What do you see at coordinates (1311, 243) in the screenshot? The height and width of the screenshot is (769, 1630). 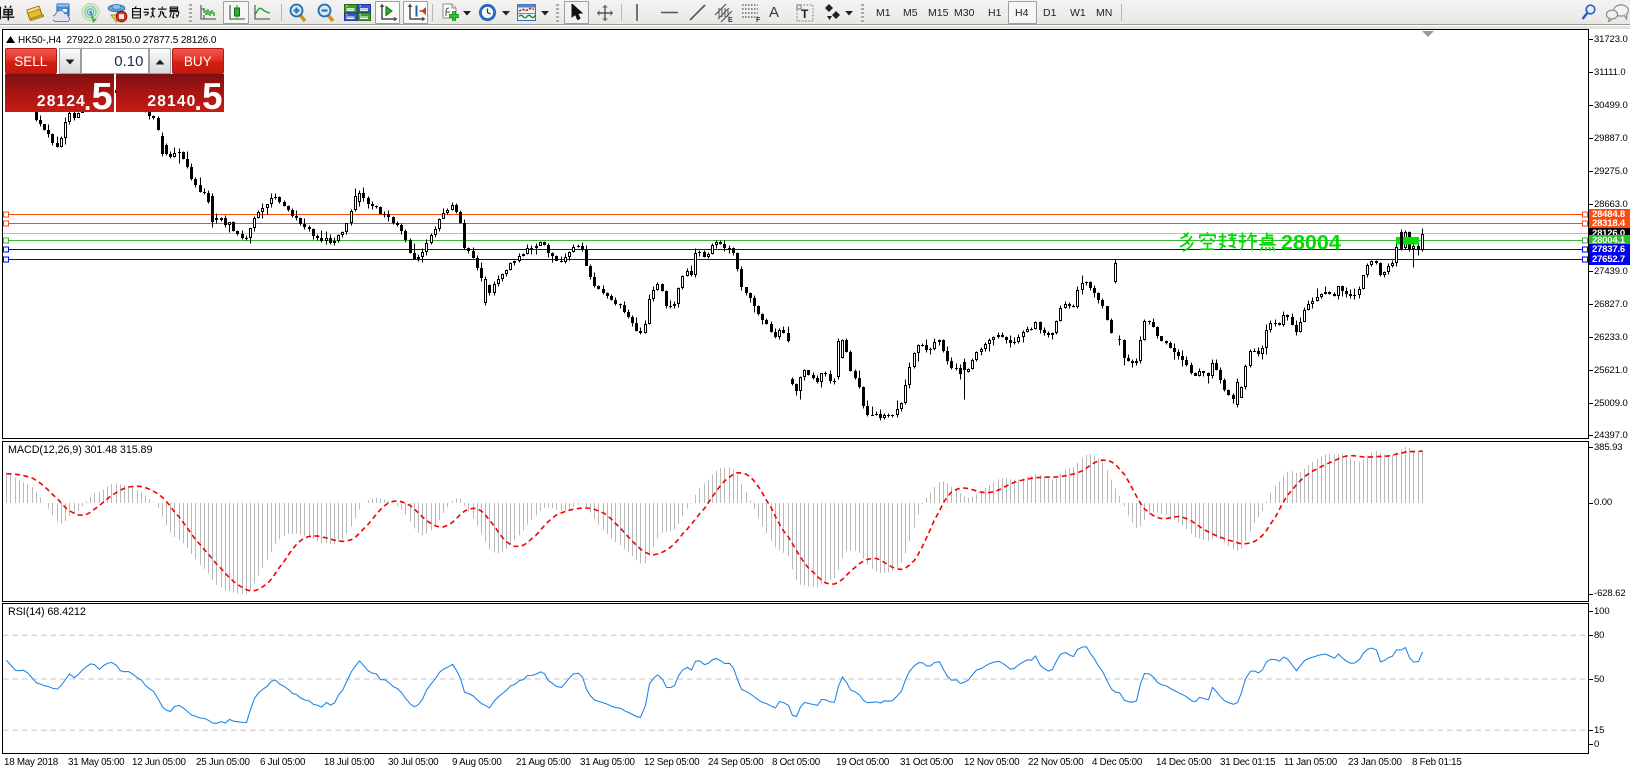 I see `svg-text: 28004` at bounding box center [1311, 243].